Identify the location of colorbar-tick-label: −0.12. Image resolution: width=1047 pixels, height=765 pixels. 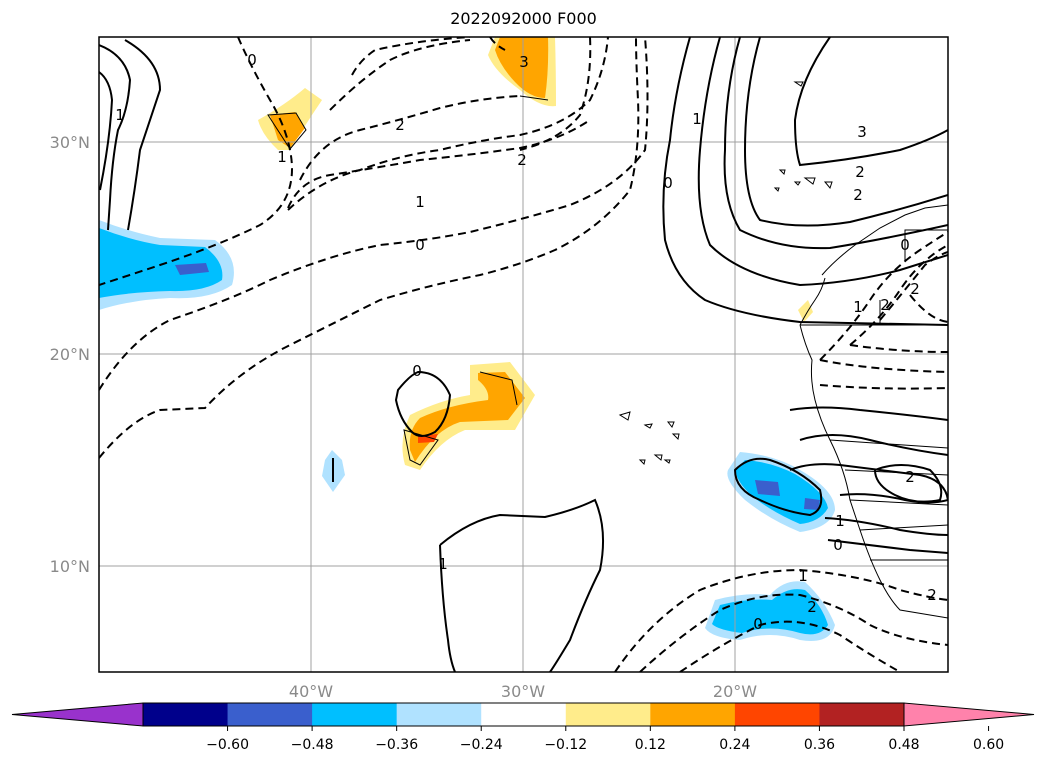
(565, 745).